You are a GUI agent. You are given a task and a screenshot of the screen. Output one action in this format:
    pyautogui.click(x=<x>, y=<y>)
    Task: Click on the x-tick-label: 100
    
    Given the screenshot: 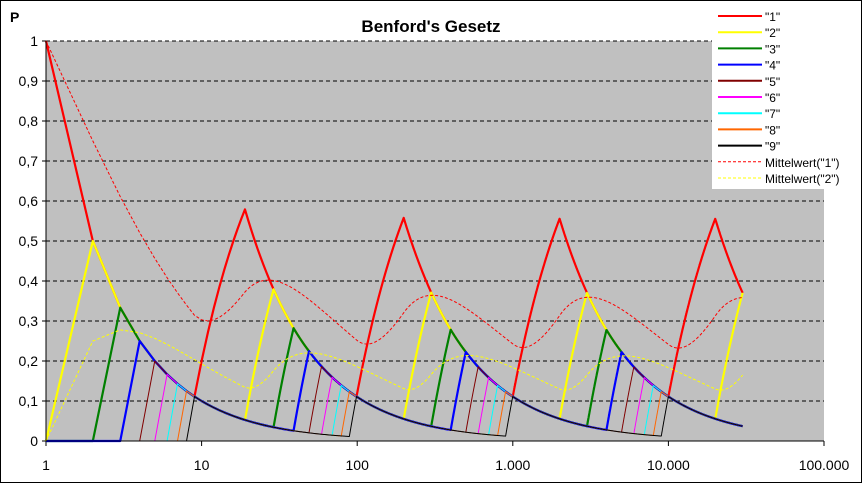 What is the action you would take?
    pyautogui.click(x=358, y=465)
    